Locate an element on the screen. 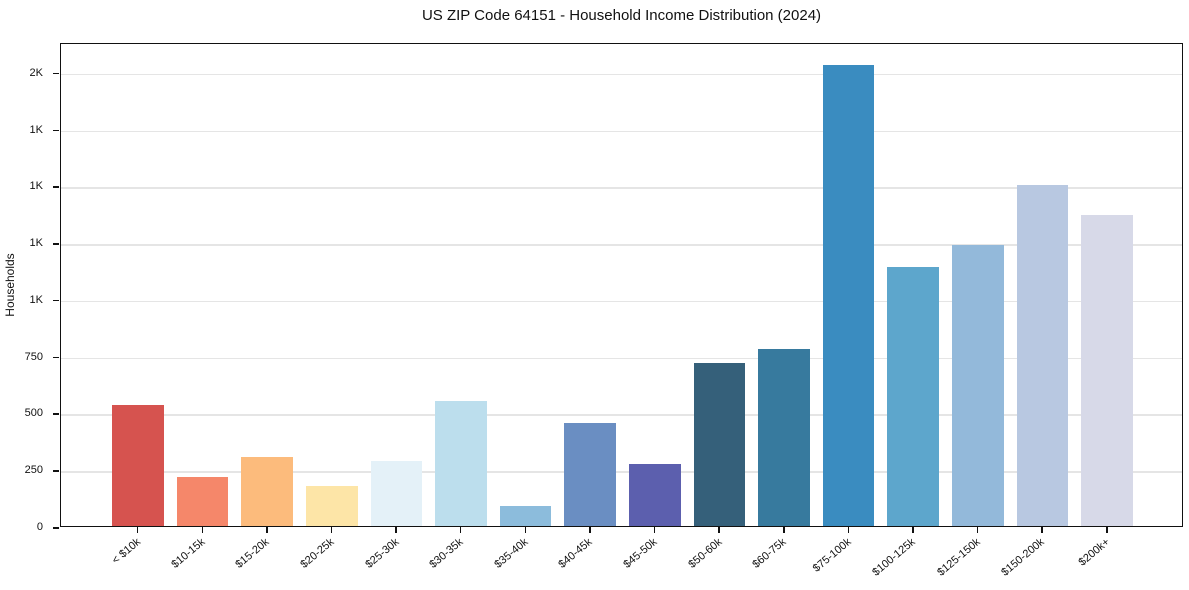  bar-$20-25k is located at coordinates (331, 506).